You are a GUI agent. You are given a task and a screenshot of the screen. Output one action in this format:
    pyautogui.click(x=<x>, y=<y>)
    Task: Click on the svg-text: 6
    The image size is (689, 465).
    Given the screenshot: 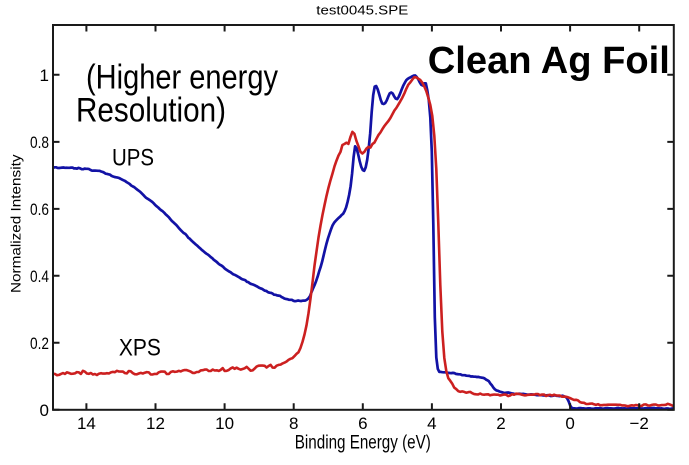 What is the action you would take?
    pyautogui.click(x=362, y=423)
    